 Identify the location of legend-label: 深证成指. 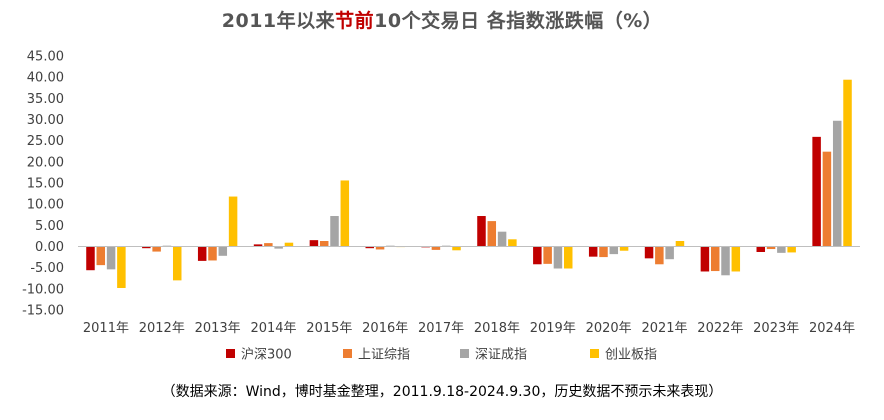
(501, 355).